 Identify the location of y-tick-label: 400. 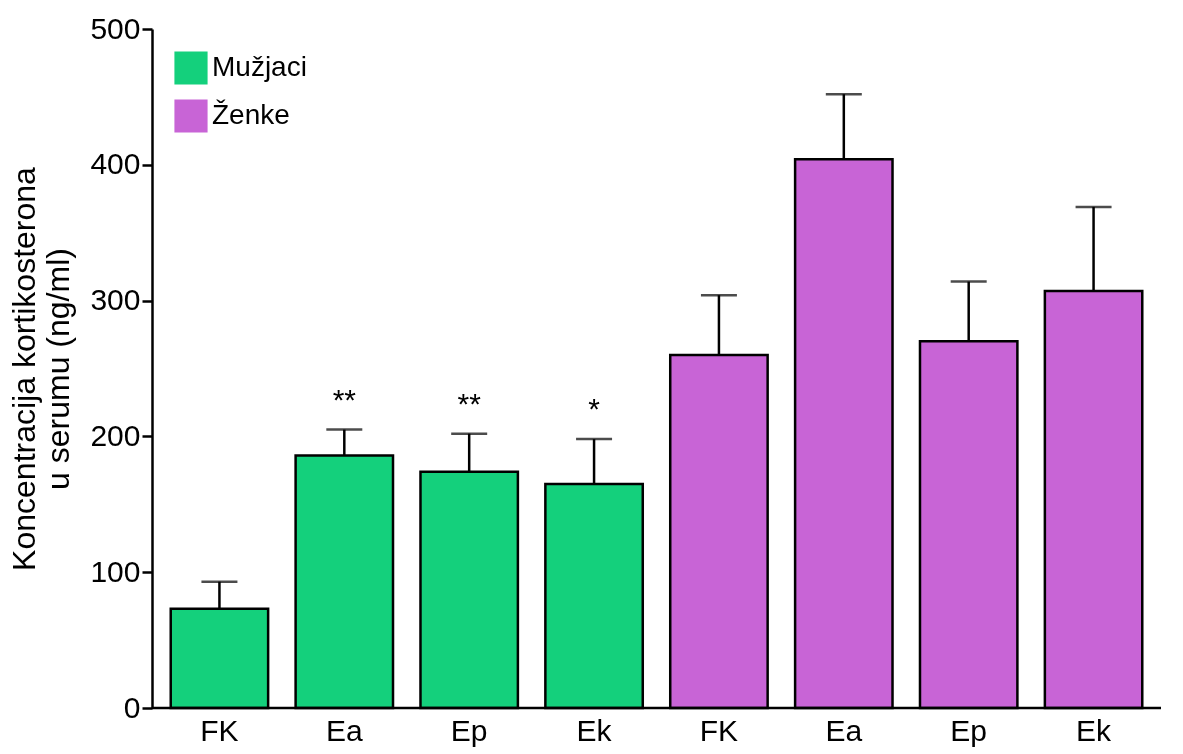
(115, 164).